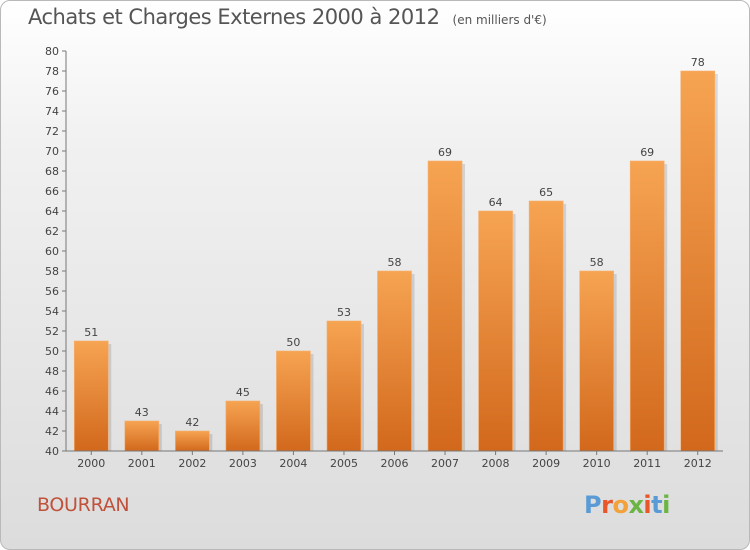  I want to click on y-tick-label-74: 74, so click(52, 111).